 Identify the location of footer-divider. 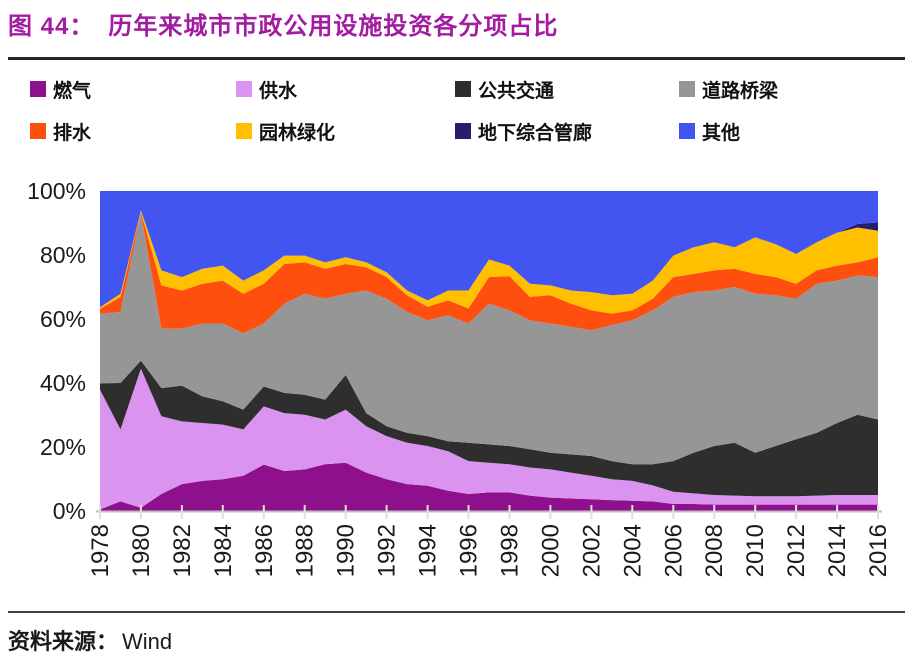
(456, 612).